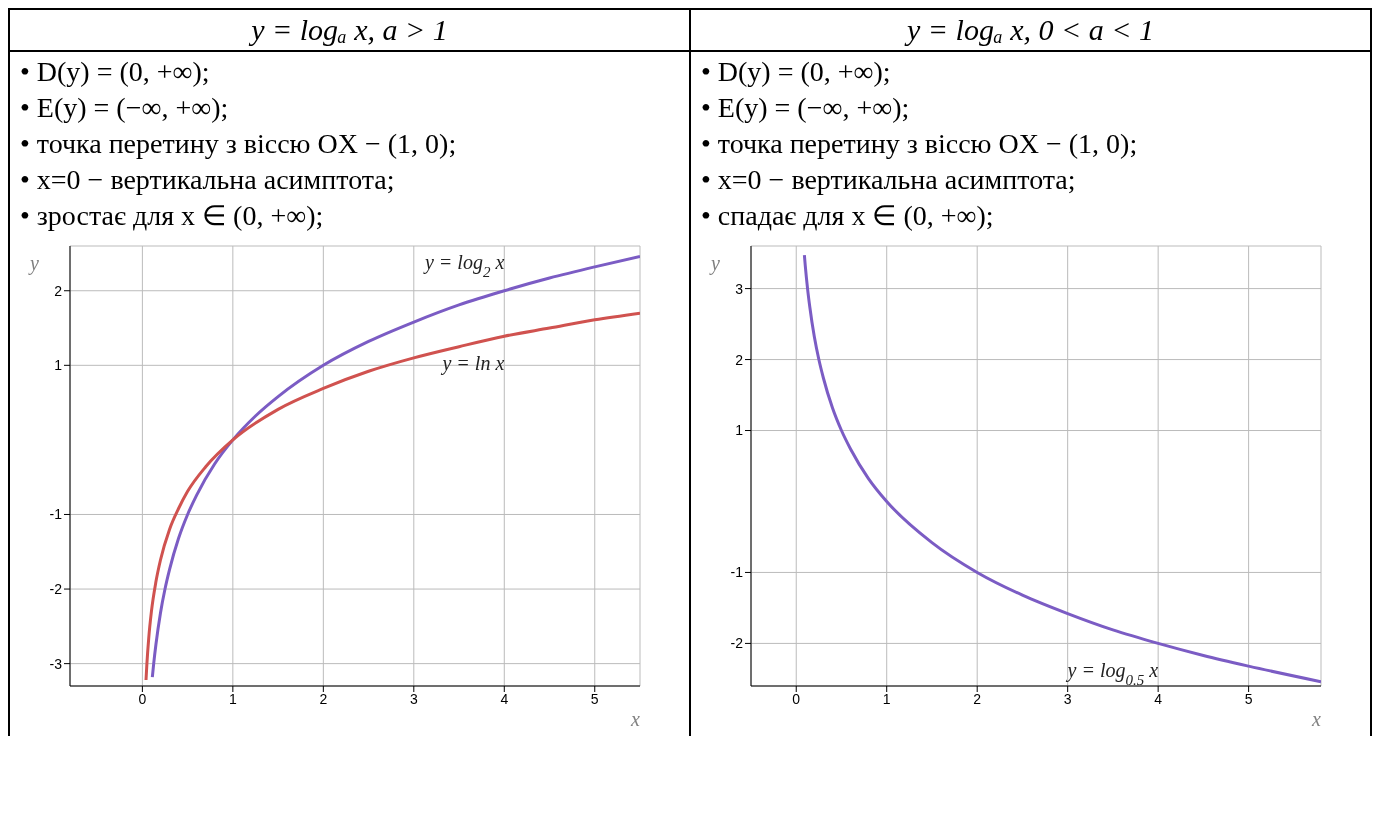  I want to click on chart-title: y = logₐ x, 0 < a < 1, so click(1030, 31).